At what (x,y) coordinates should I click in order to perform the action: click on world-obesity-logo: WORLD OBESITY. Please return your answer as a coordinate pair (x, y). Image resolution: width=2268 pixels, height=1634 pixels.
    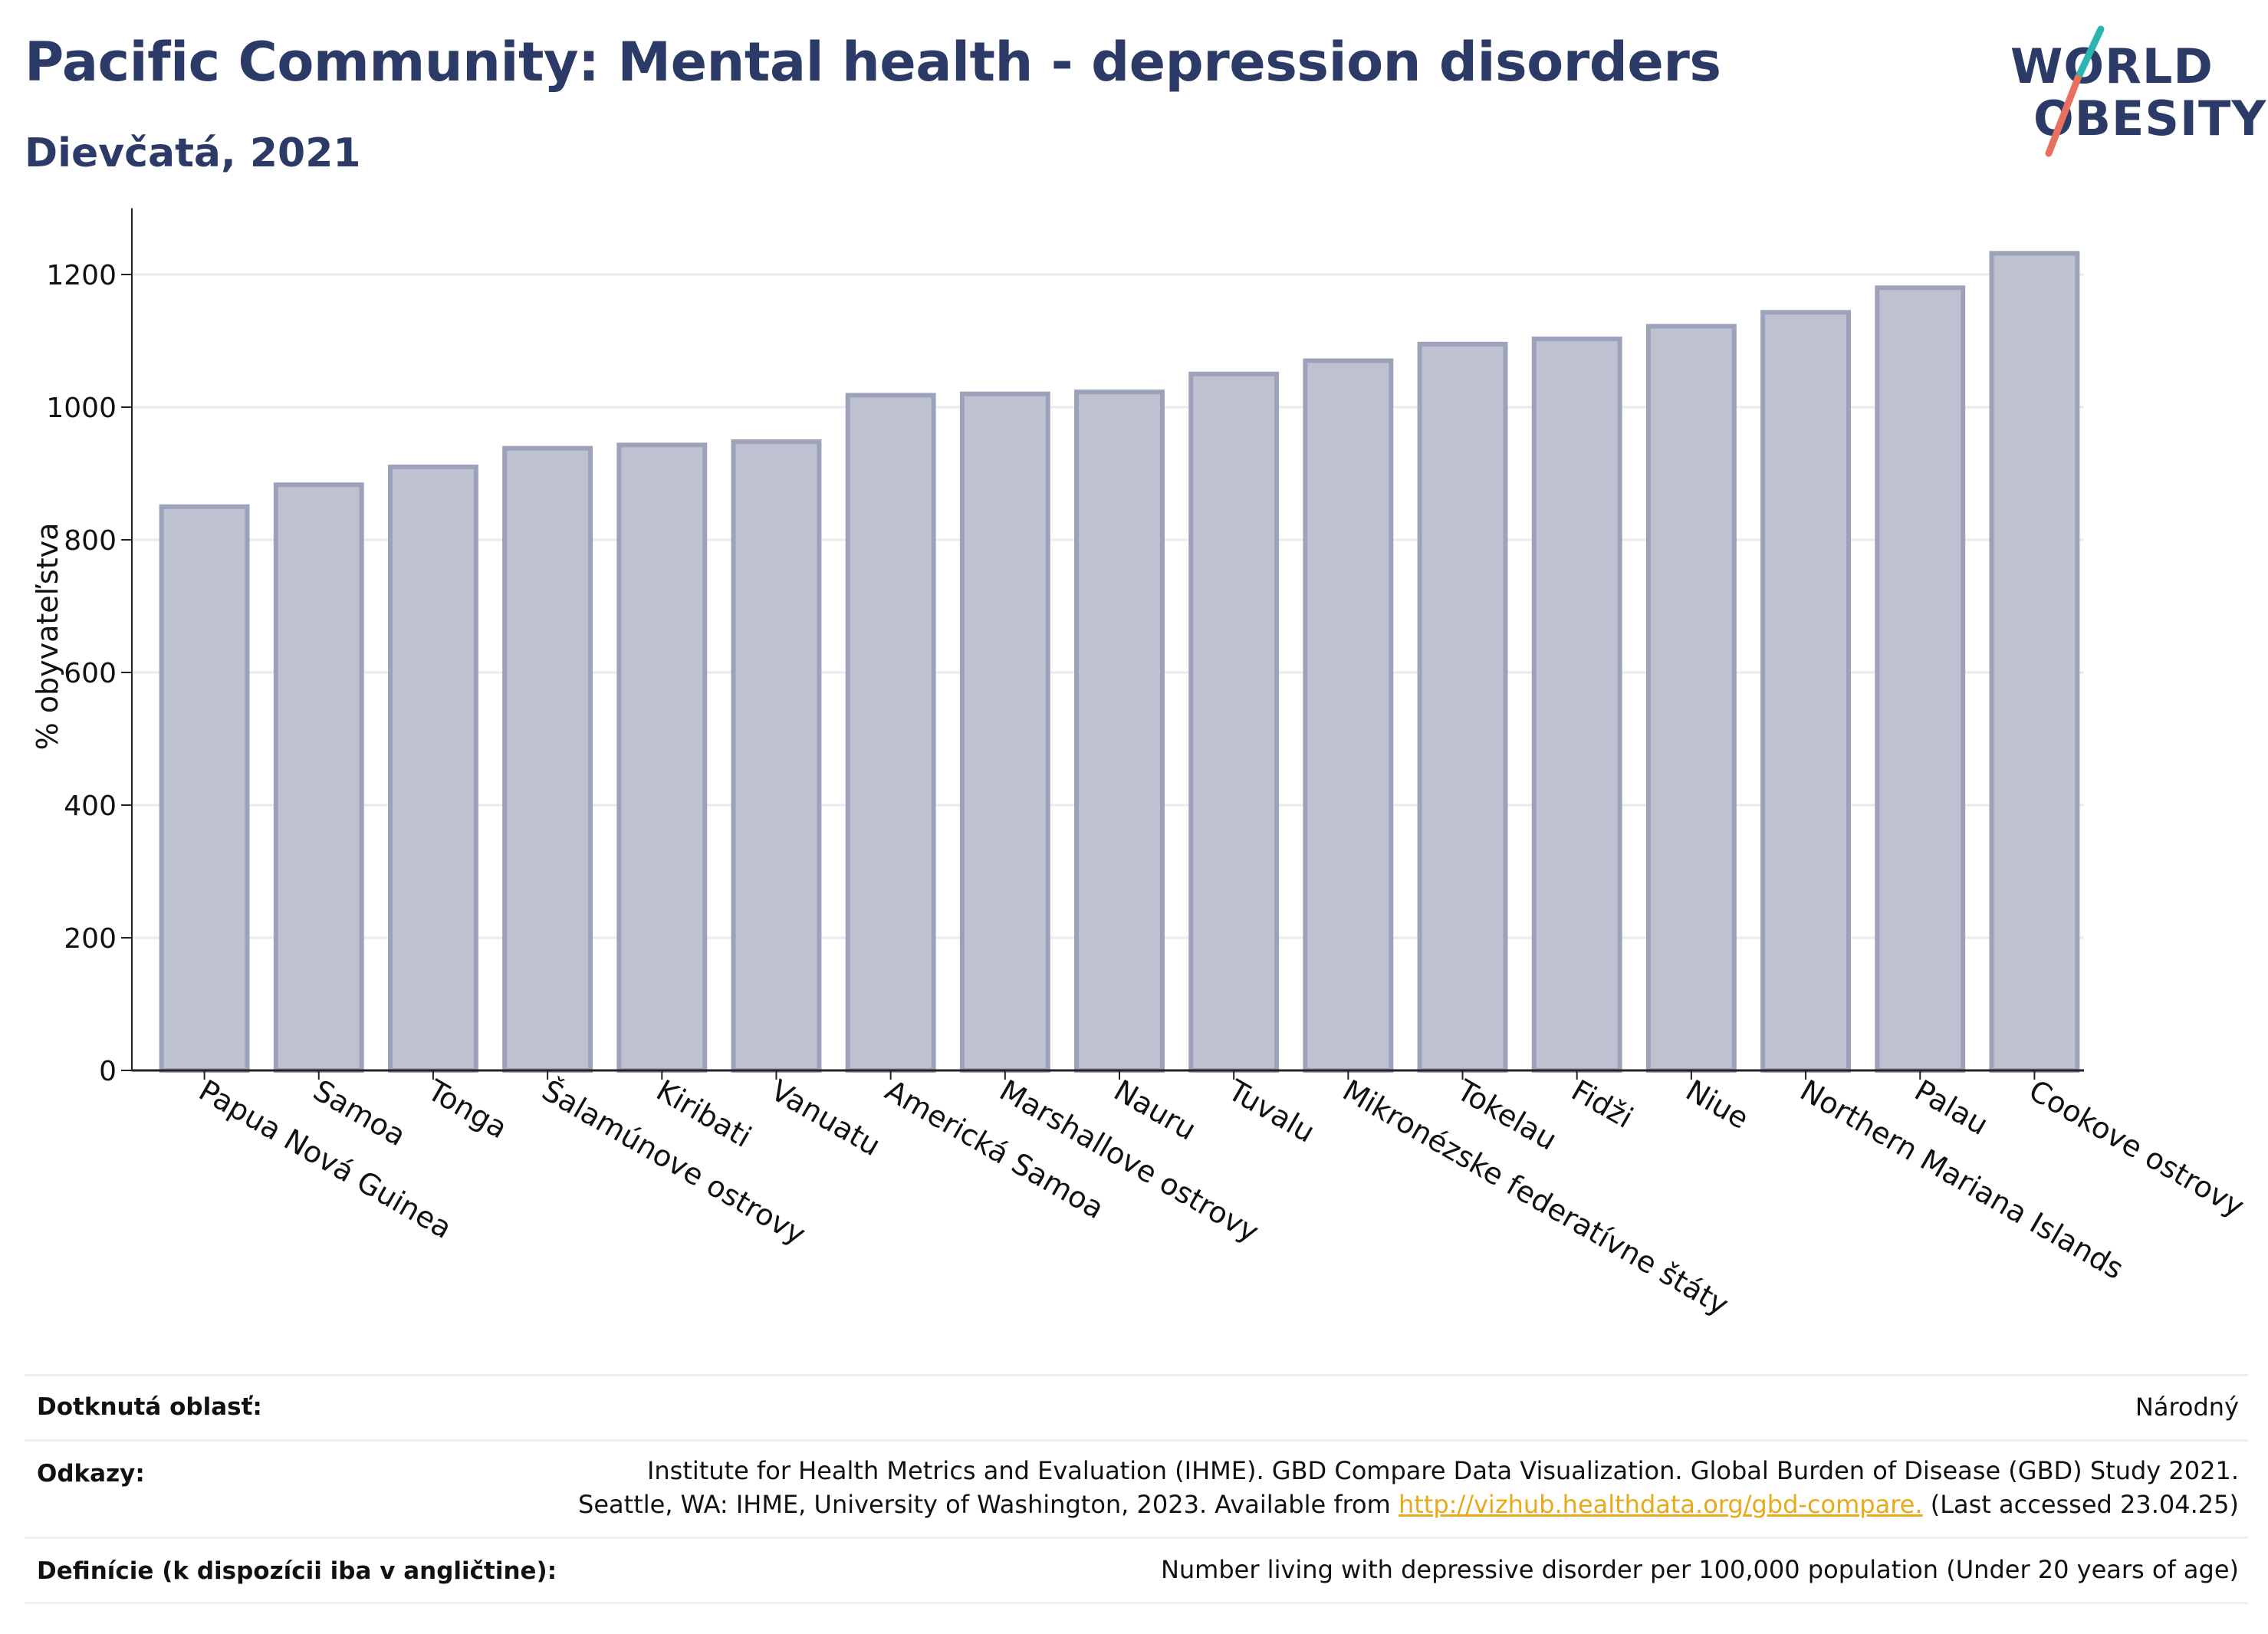
    Looking at the image, I should click on (2130, 92).